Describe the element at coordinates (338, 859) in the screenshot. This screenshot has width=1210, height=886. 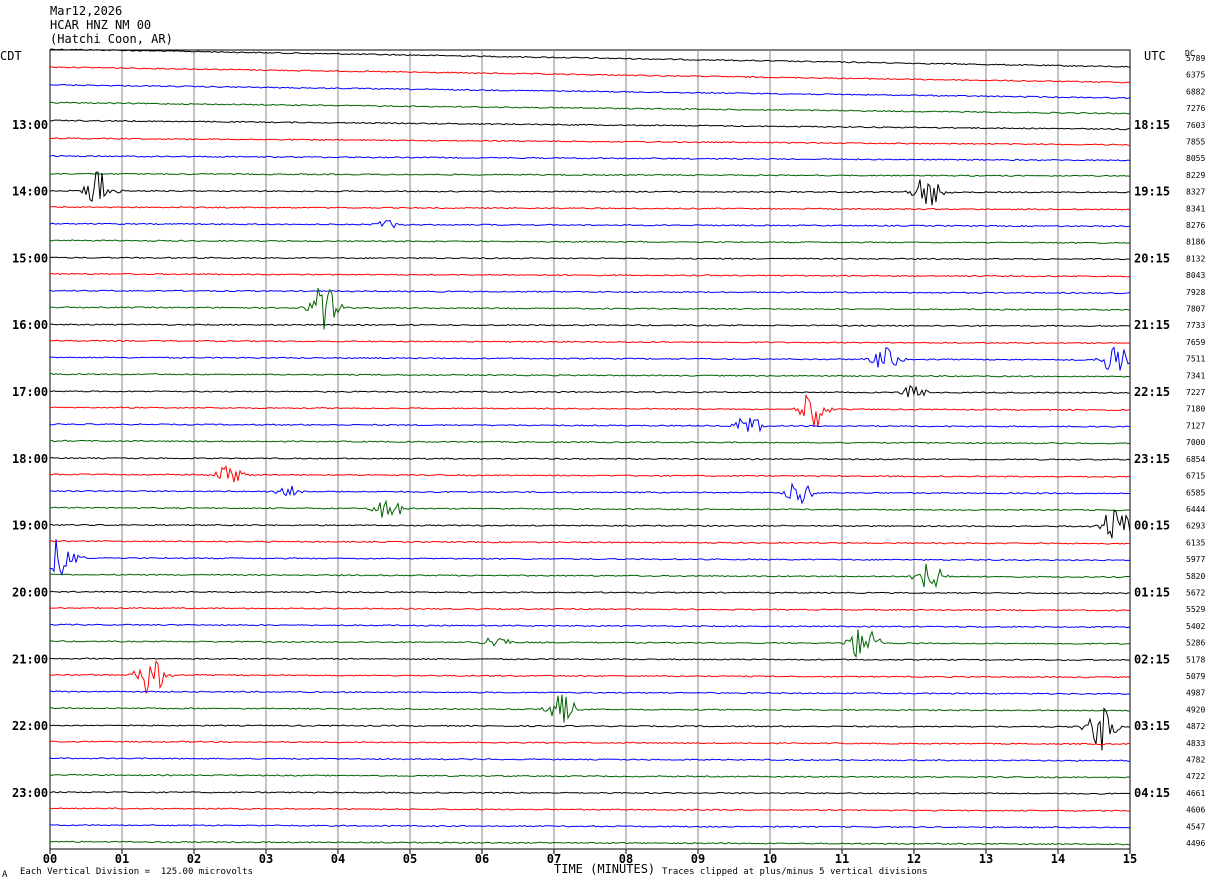
I see `x-tick-label: 04` at that location.